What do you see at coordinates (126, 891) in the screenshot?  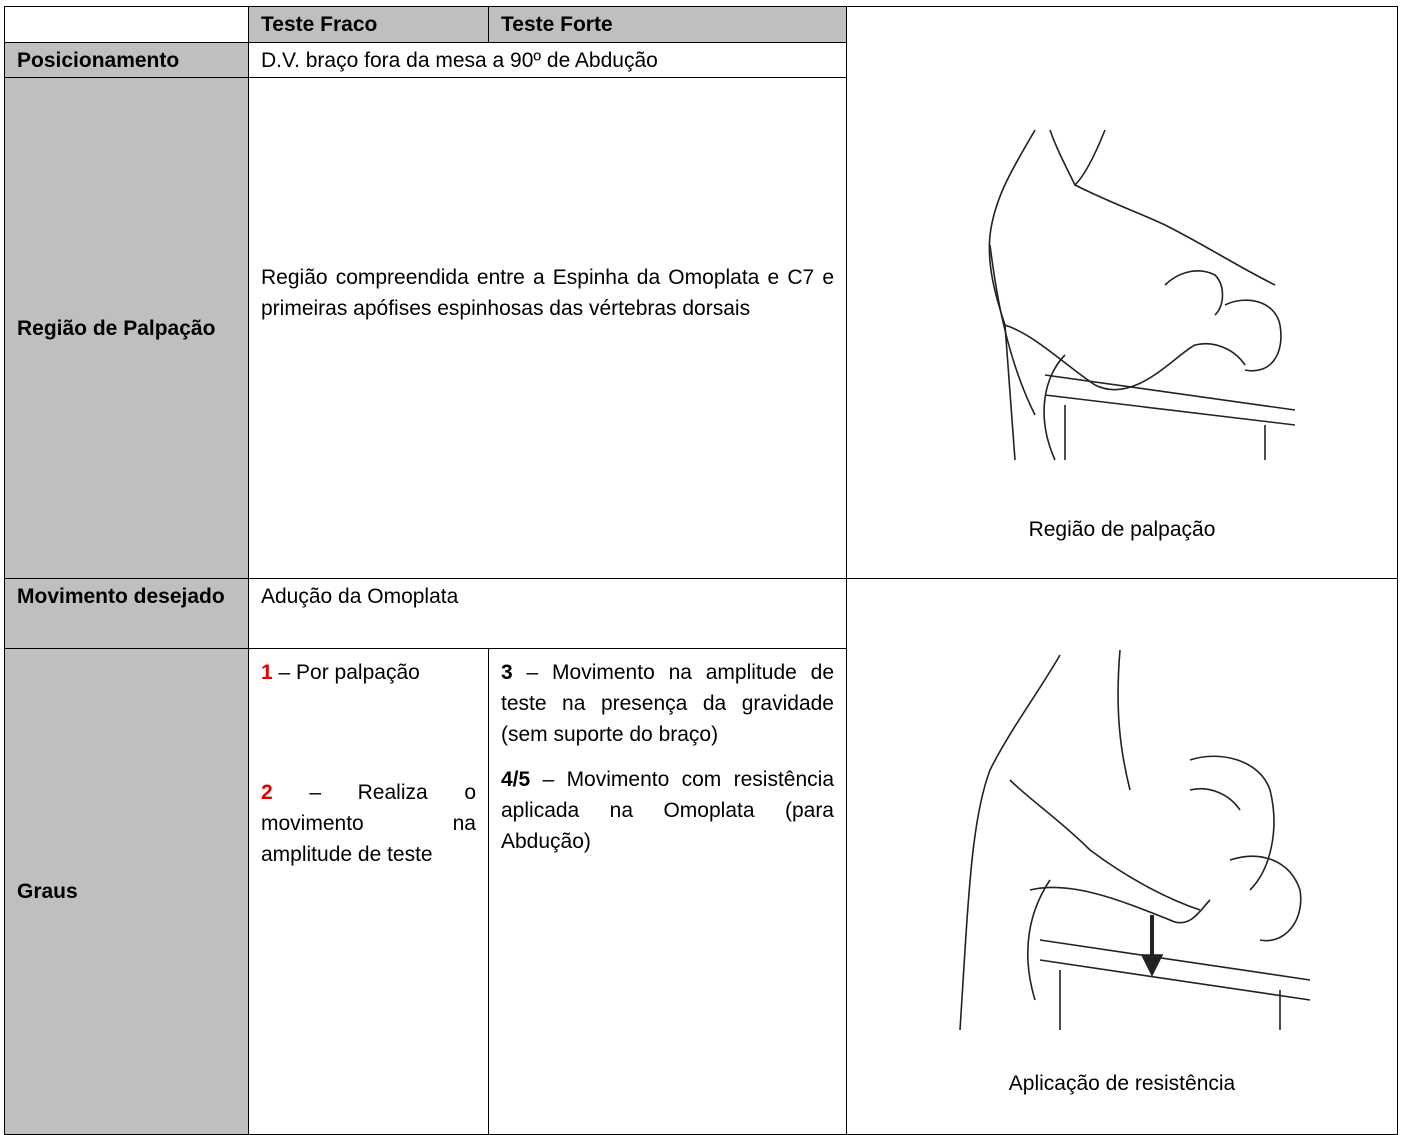 I see `row-label: Graus` at bounding box center [126, 891].